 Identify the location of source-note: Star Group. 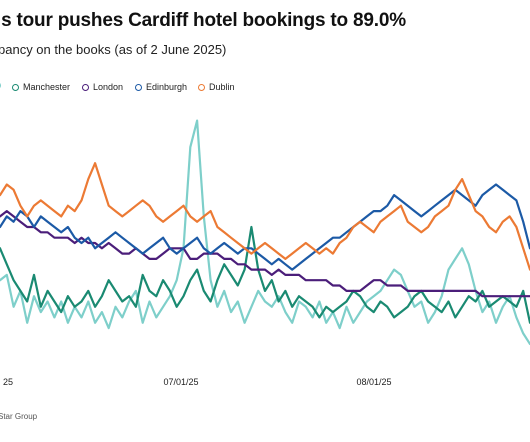
(19, 416).